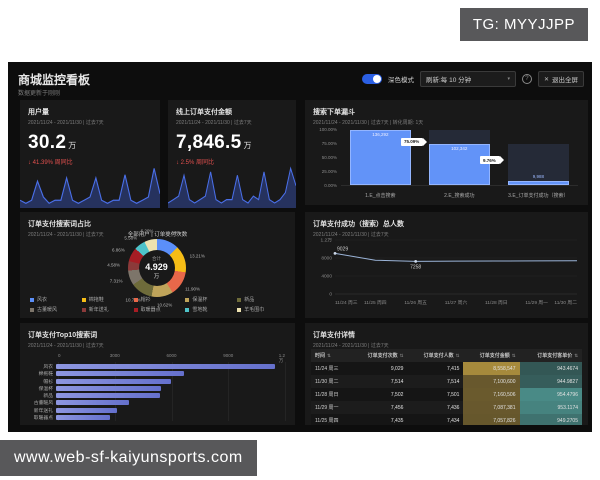  I want to click on table-row: 11/24 周三 9,029 7,415 8,558,547 943.4674, so click(446, 368).